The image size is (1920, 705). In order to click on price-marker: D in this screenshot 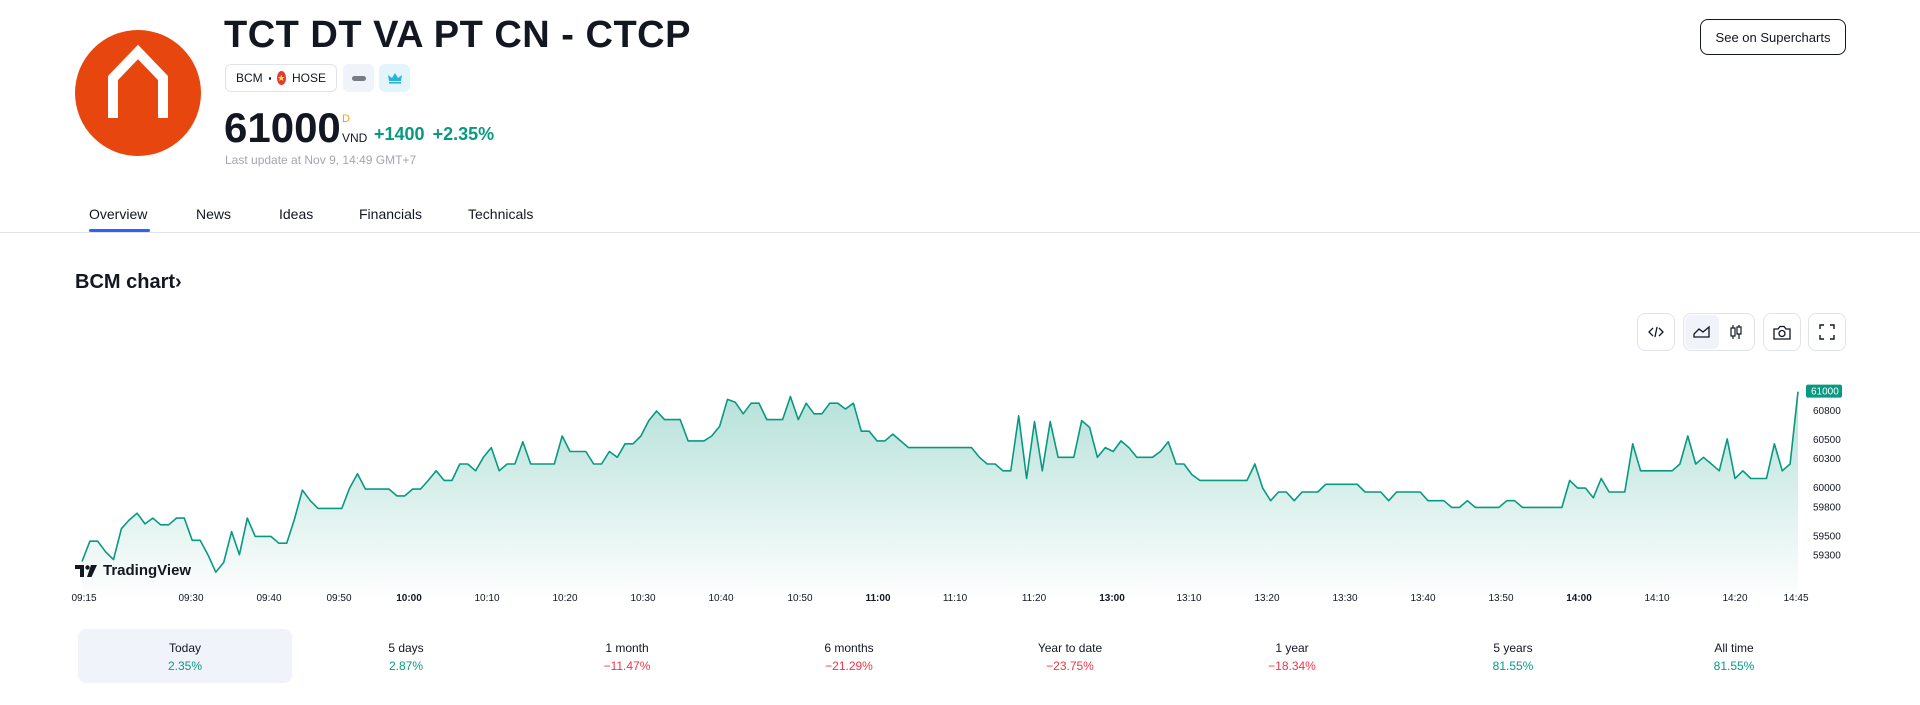, I will do `click(346, 119)`.